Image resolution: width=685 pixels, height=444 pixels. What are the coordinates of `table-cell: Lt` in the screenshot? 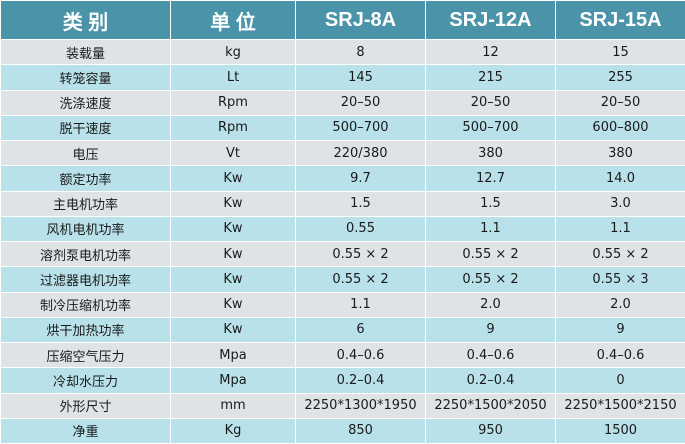 It's located at (233, 77).